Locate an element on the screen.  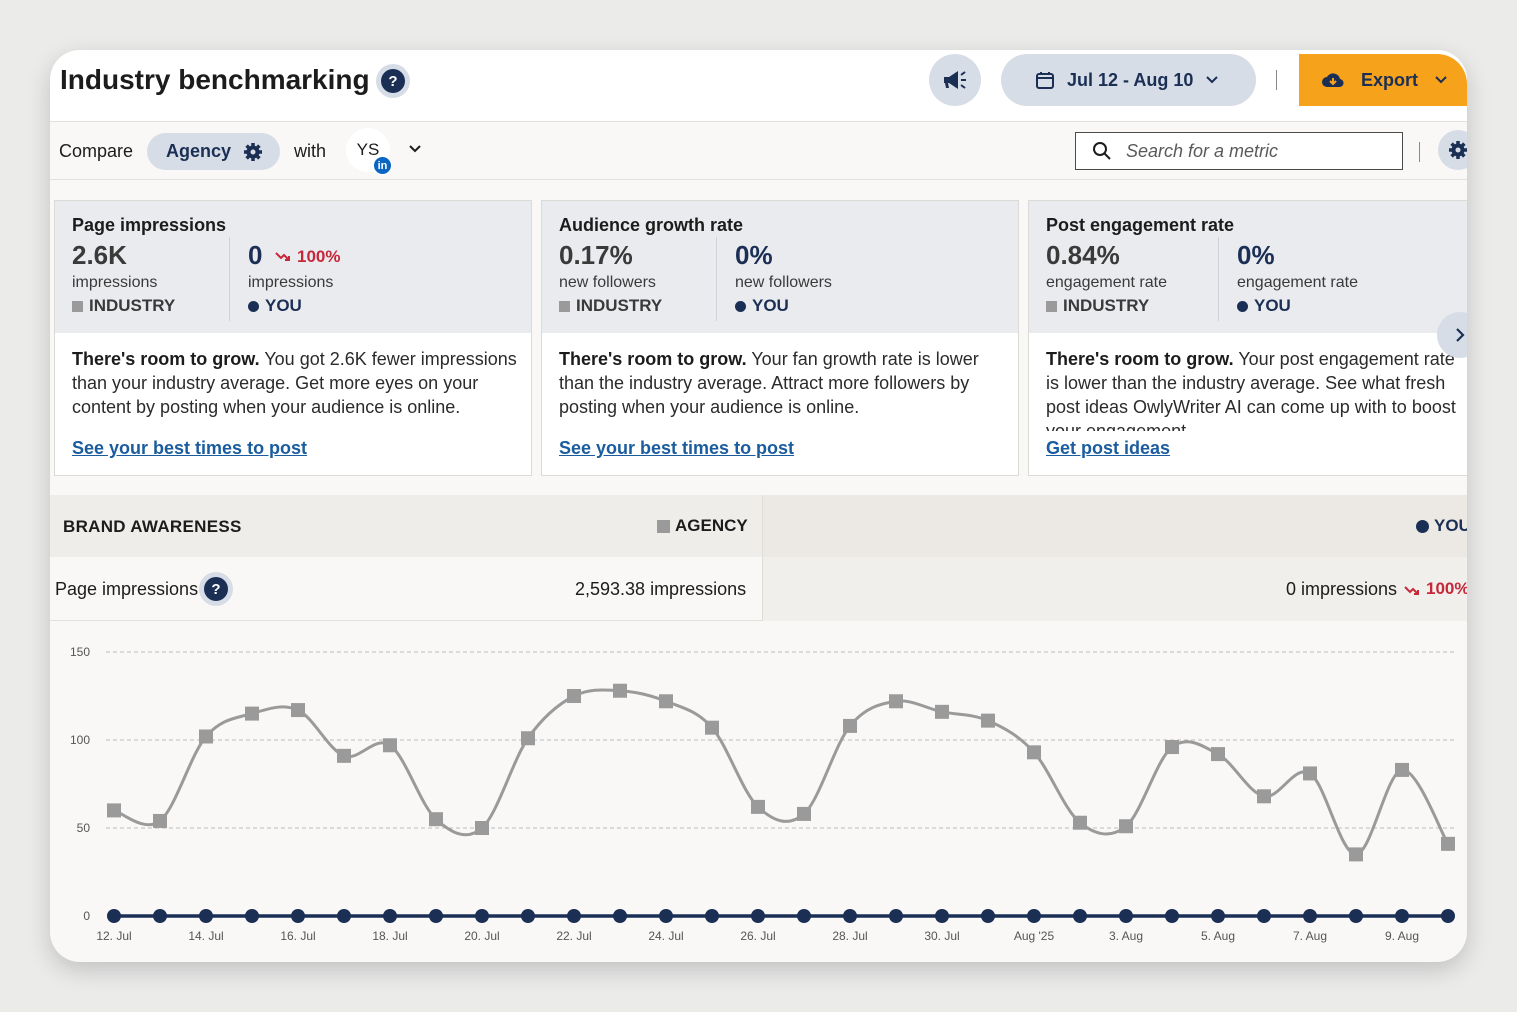
carousel-next-button is located at coordinates (1452, 335).